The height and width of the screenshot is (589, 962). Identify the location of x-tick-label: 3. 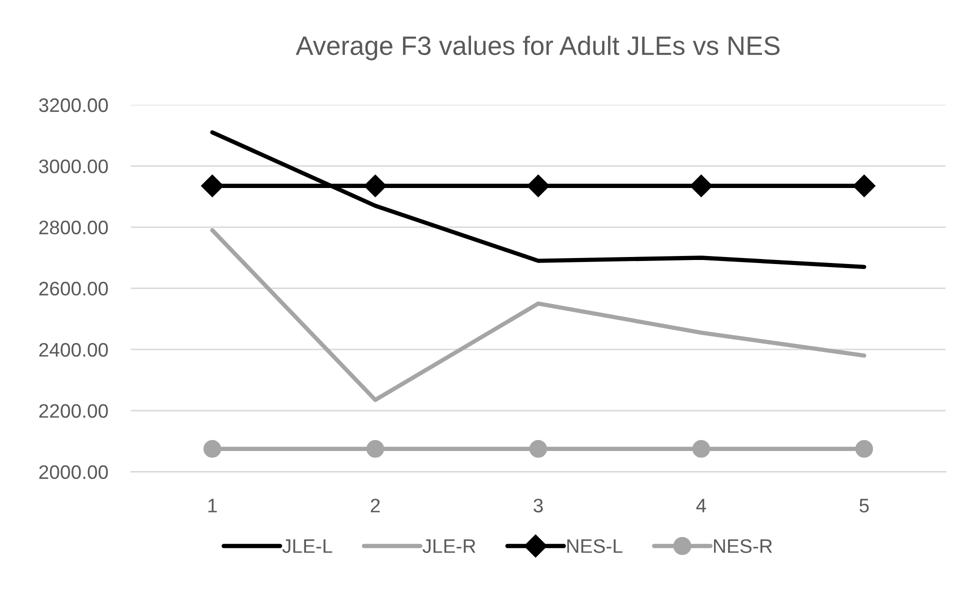
(538, 505).